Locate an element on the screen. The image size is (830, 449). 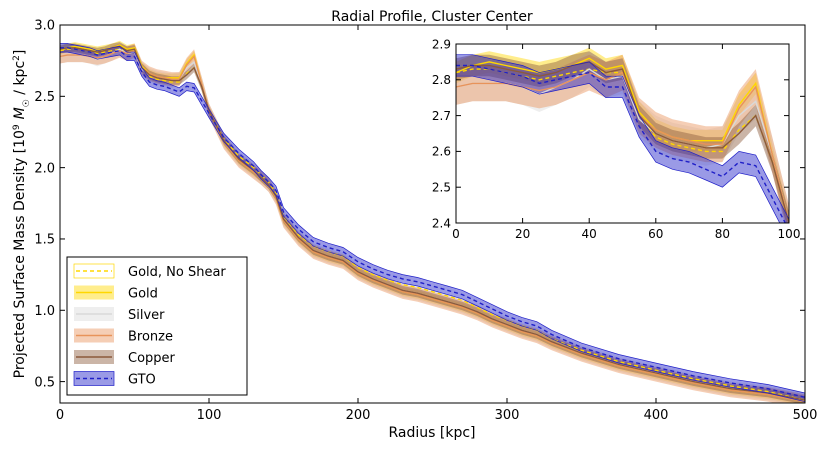
main-y-tick-label: 2.5 is located at coordinates (44, 97).